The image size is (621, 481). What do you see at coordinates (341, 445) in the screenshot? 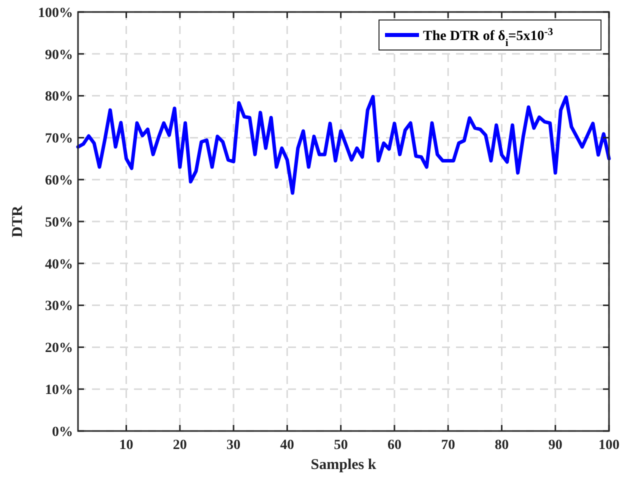
I see `x-tick-label: 50` at bounding box center [341, 445].